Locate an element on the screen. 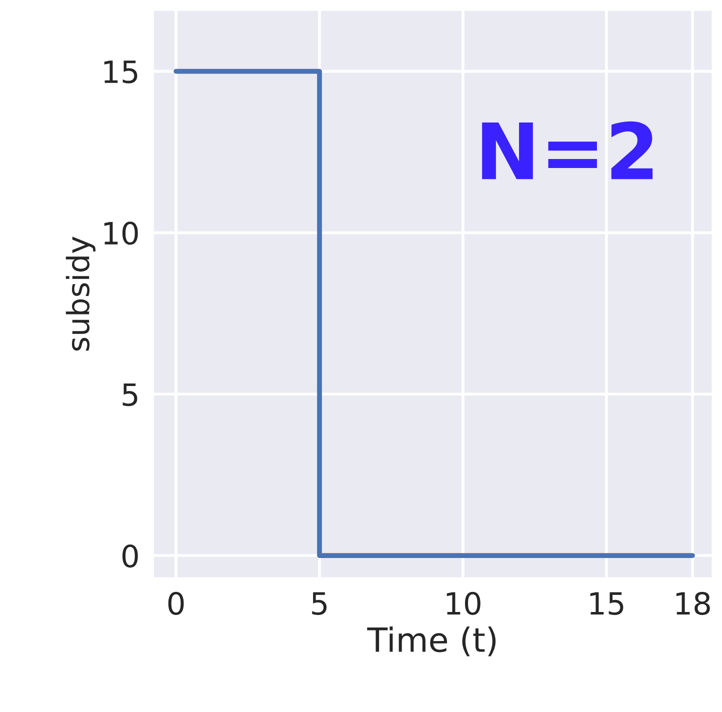  y-tick-label: 0 is located at coordinates (130, 556).